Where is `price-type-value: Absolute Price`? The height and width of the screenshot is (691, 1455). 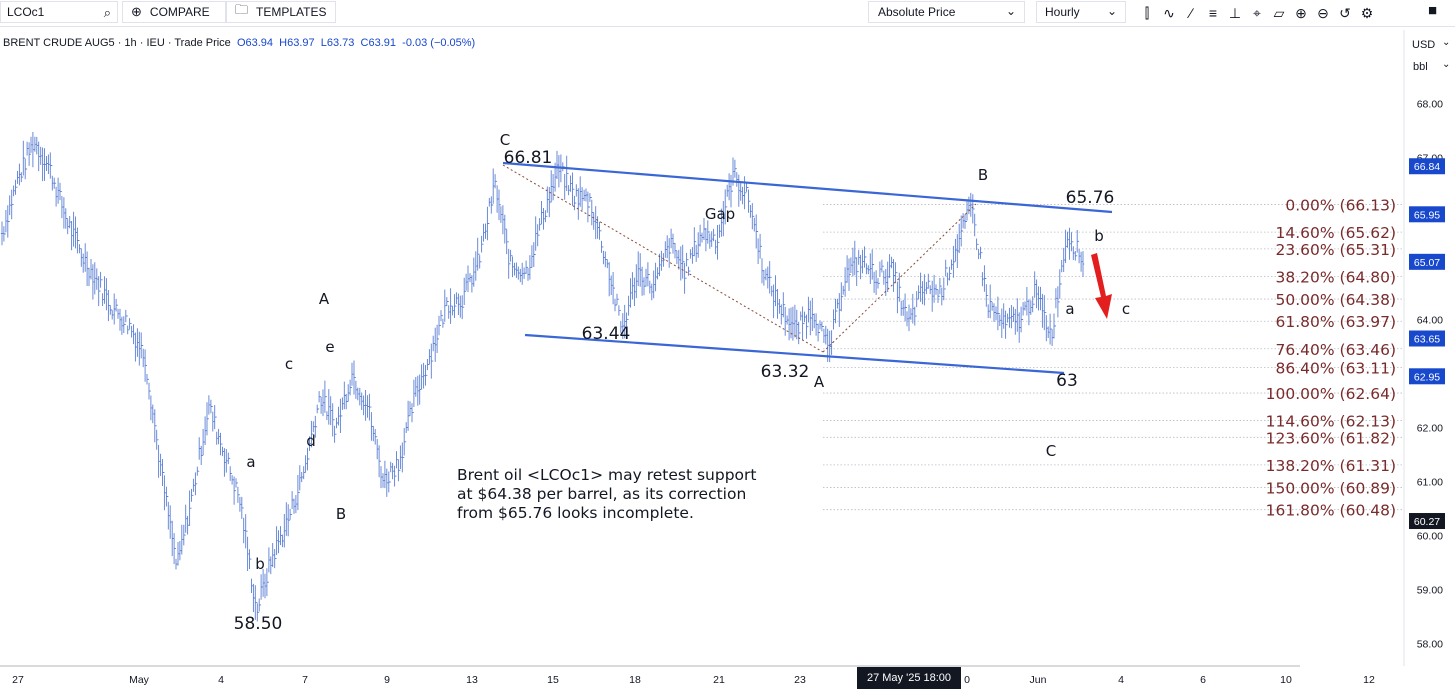
price-type-value: Absolute Price is located at coordinates (917, 12).